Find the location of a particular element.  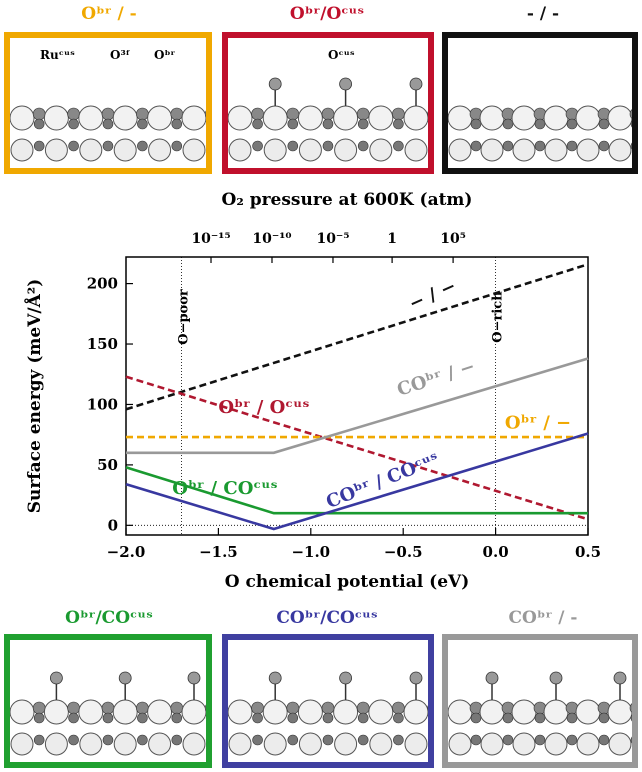

co-adsorbate is located at coordinates (620, 678).